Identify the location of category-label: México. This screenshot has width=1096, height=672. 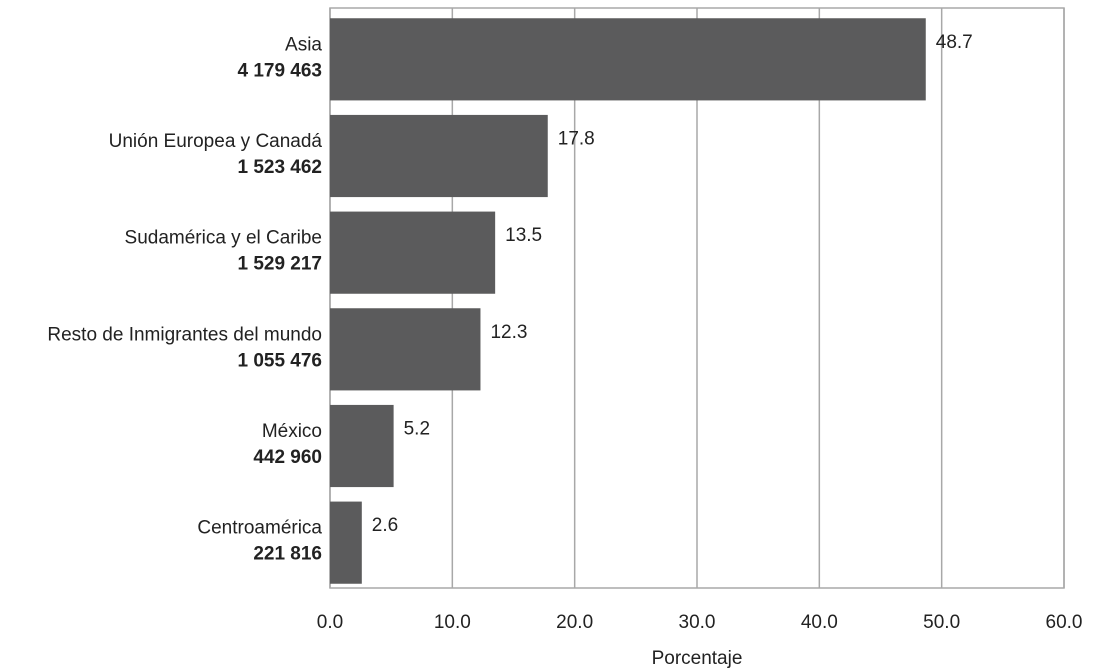
(292, 431).